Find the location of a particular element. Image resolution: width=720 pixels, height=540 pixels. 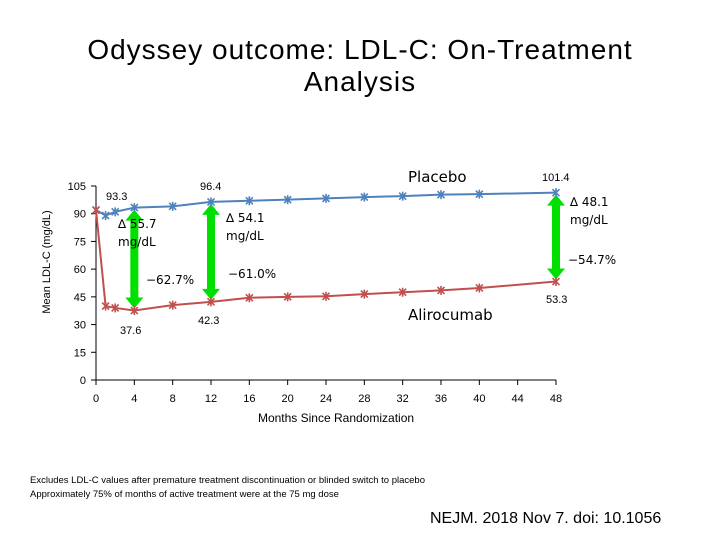

delta-label-12: ∆ 54.1 is located at coordinates (245, 218).